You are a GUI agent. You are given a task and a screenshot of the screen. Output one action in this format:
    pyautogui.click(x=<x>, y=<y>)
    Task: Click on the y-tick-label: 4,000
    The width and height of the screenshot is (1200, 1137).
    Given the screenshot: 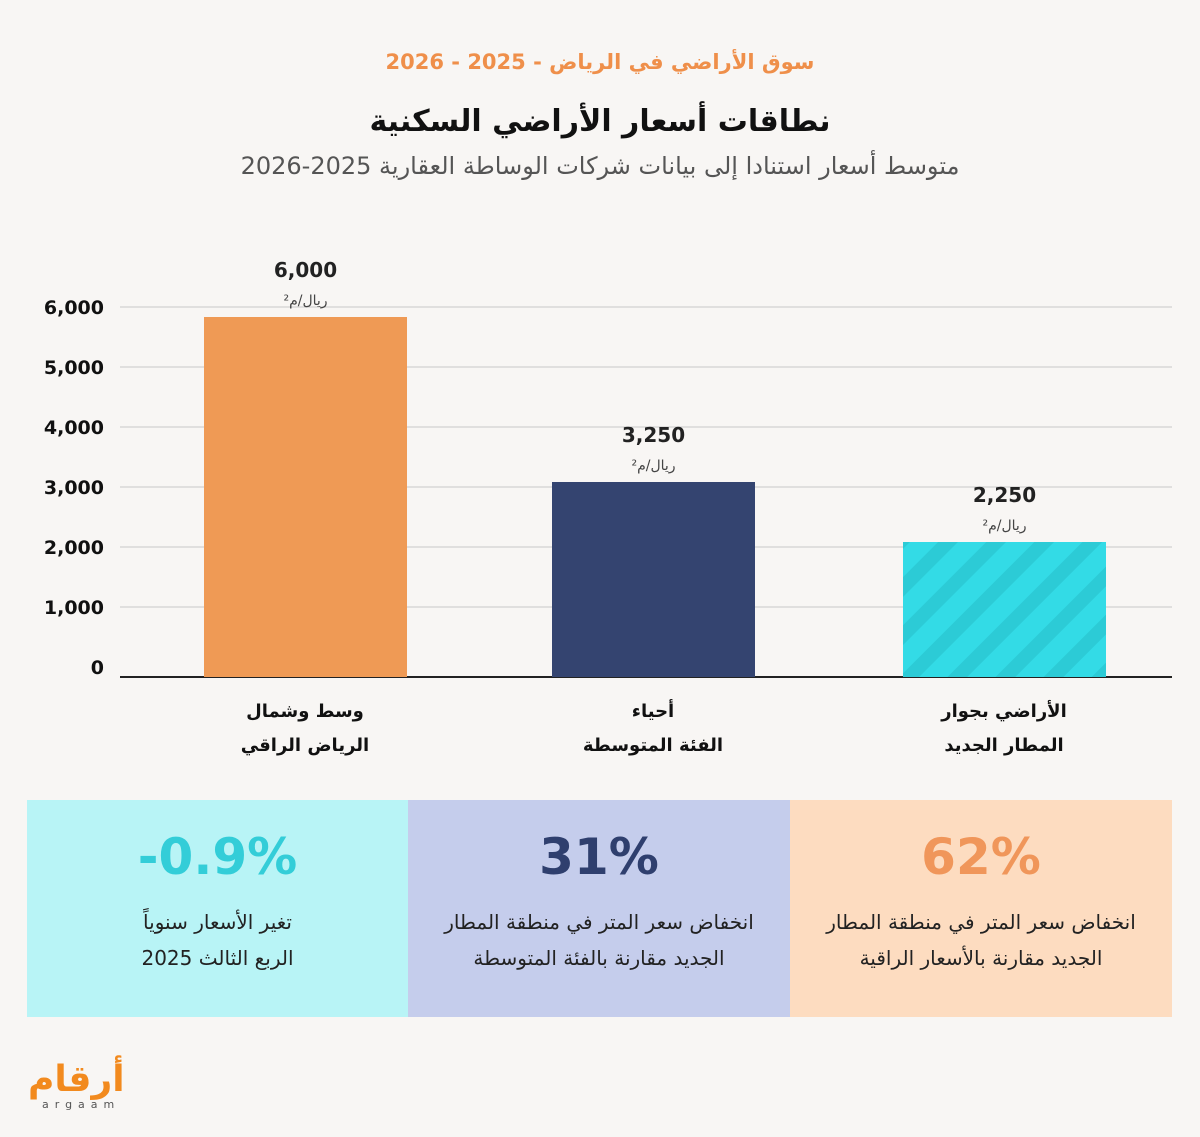 What is the action you would take?
    pyautogui.click(x=74, y=428)
    